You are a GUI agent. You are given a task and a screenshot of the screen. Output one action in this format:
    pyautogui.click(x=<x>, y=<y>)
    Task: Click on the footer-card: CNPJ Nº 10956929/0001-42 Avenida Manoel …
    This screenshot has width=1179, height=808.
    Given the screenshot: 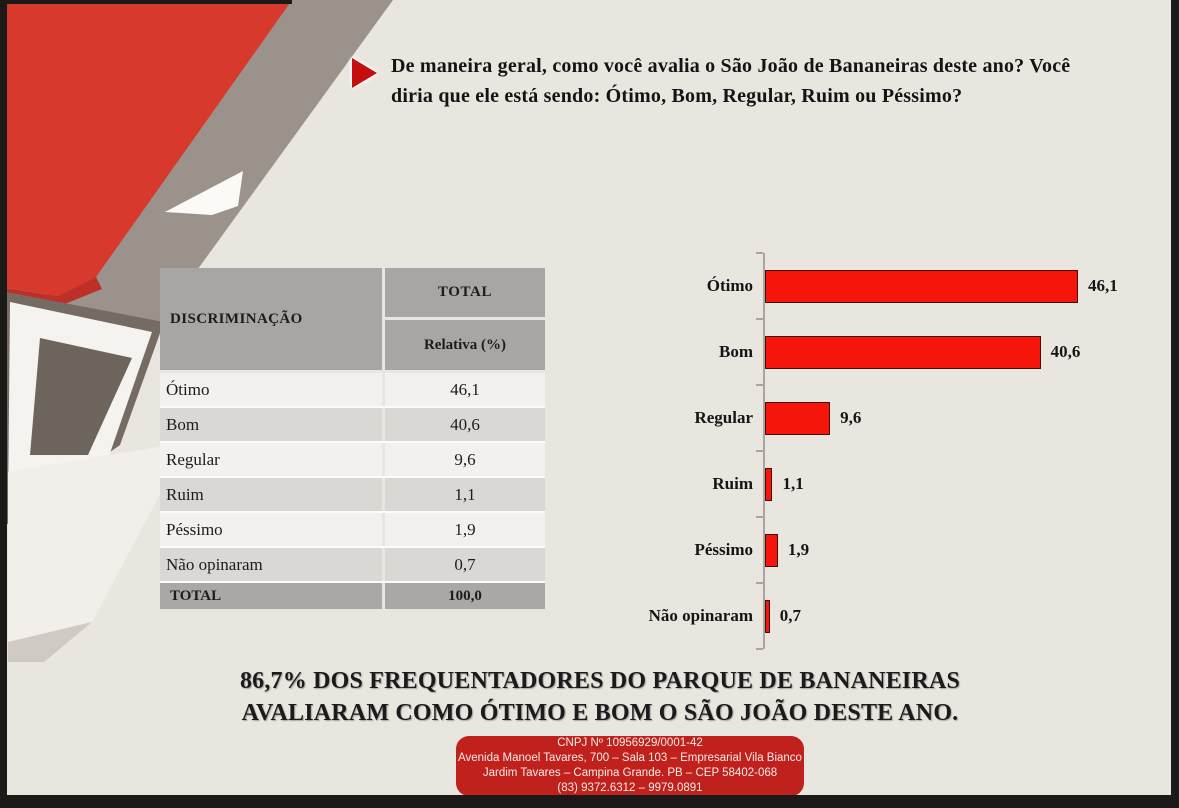 What is the action you would take?
    pyautogui.click(x=630, y=766)
    